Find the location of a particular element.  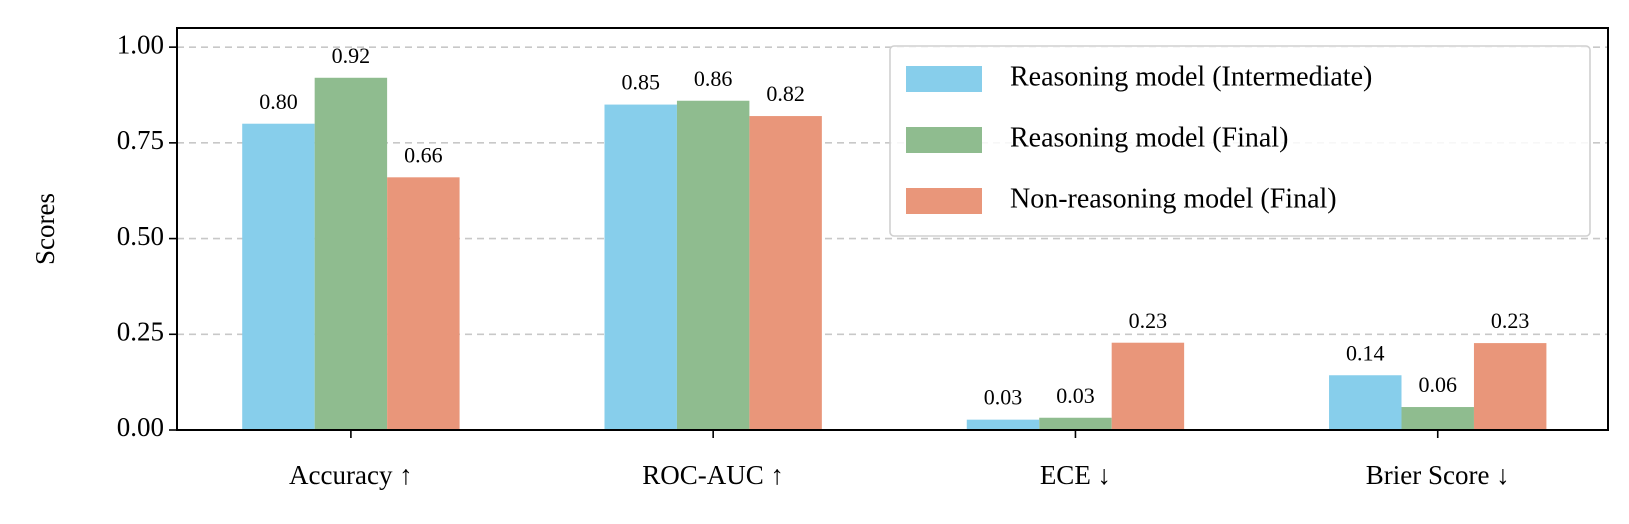

value-label: 0.85 is located at coordinates (640, 82).